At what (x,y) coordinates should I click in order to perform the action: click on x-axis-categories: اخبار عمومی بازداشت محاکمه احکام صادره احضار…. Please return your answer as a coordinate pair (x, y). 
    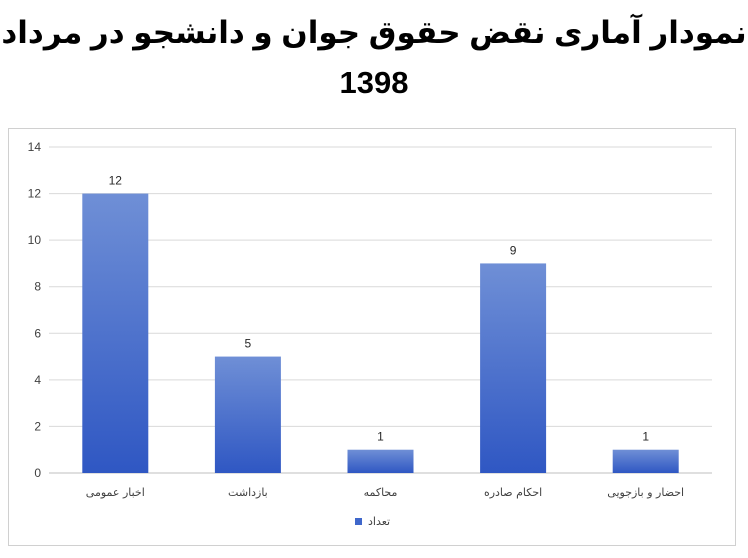
    Looking at the image, I should click on (385, 492).